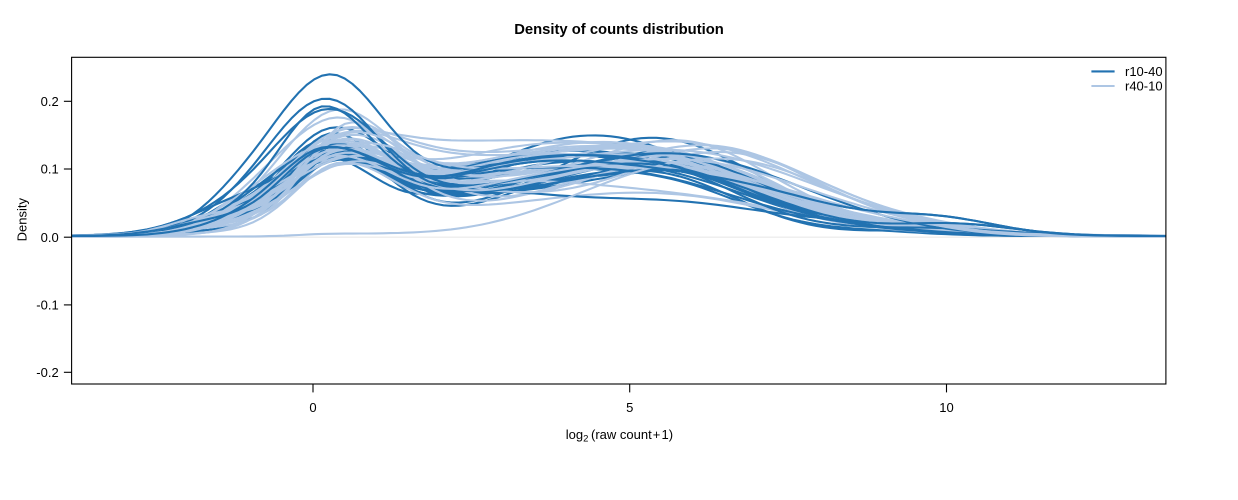  What do you see at coordinates (1144, 71) in the screenshot?
I see `svg-text: r10-40` at bounding box center [1144, 71].